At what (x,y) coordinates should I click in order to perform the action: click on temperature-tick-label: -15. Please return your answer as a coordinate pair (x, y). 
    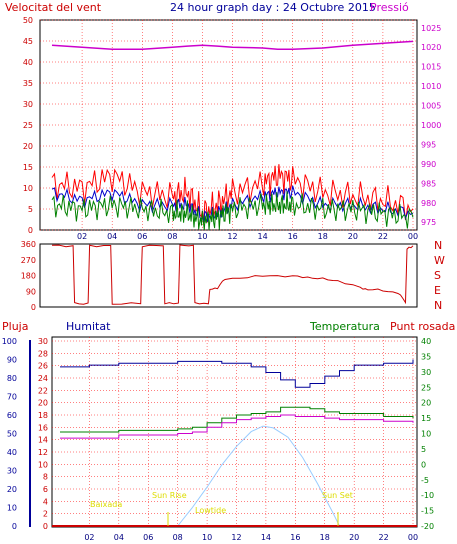
    Looking at the image, I should click on (427, 511).